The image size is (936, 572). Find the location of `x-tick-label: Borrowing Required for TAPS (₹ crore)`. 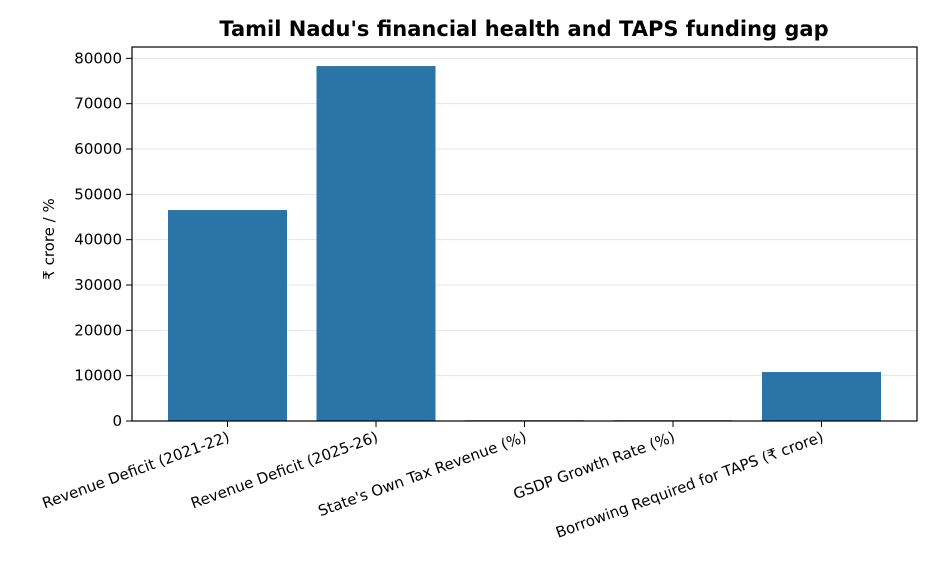

x-tick-label: Borrowing Required for TAPS (₹ crore) is located at coordinates (689, 485).